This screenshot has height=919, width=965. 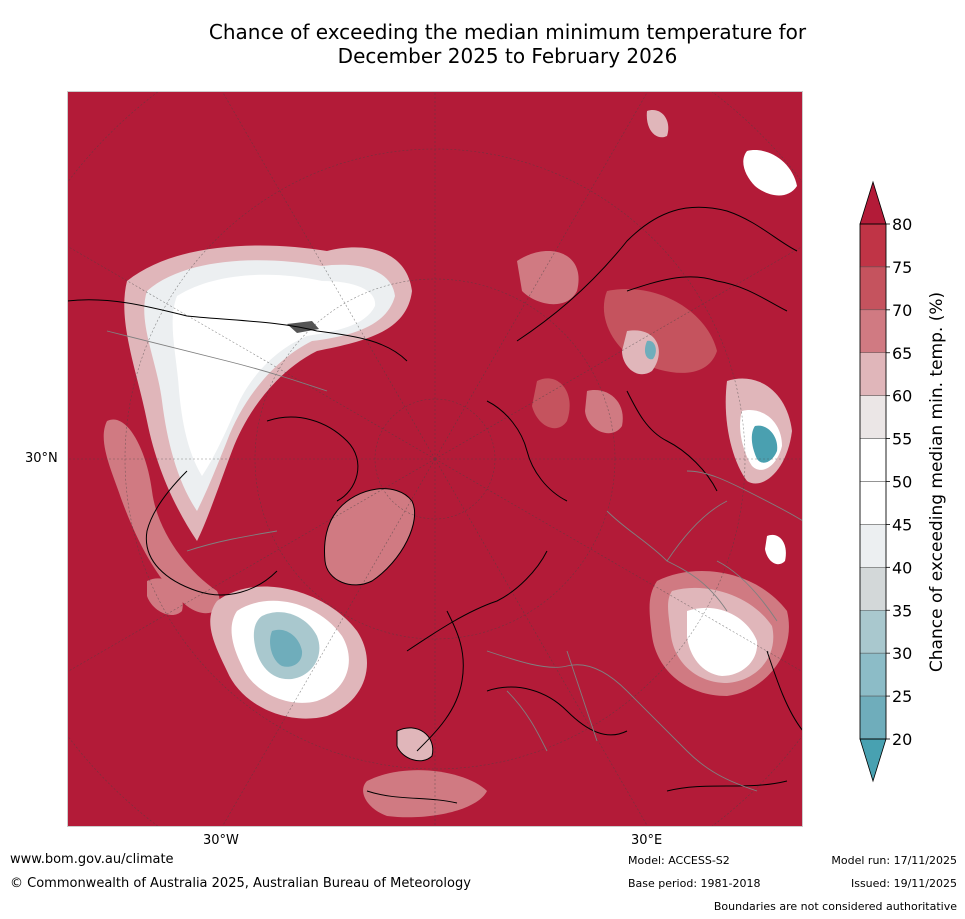 I want to click on footer-model-run: Model run: 17/11/2025, so click(x=894, y=860).